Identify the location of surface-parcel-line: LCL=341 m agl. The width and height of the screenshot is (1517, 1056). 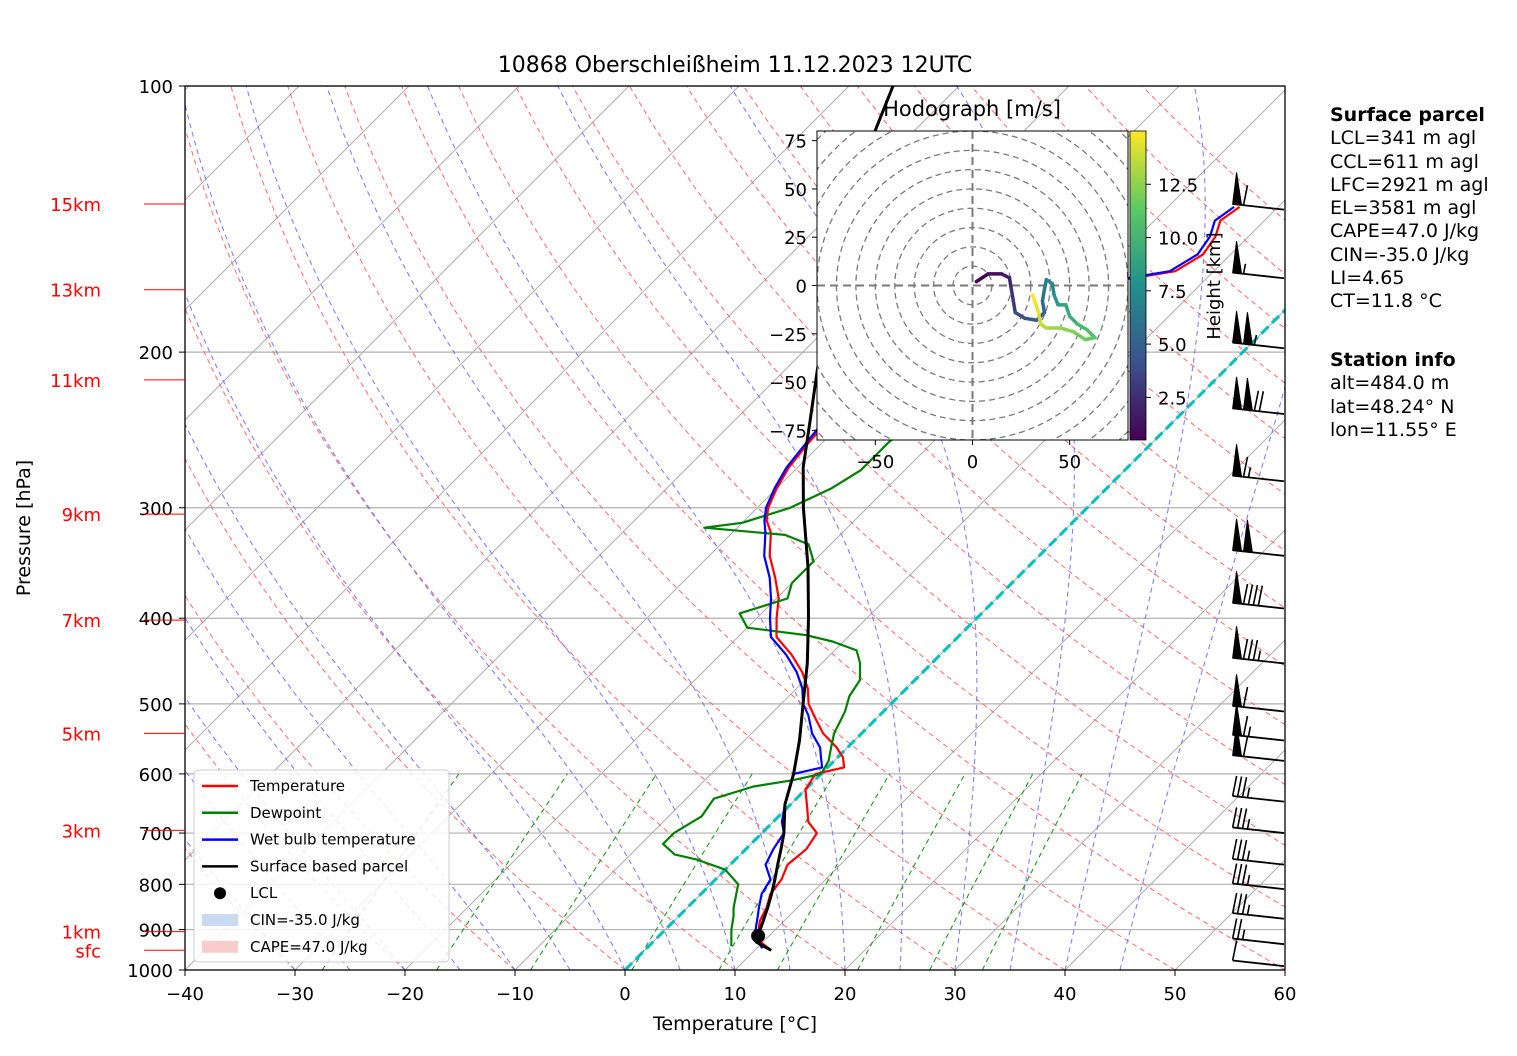
(1403, 138).